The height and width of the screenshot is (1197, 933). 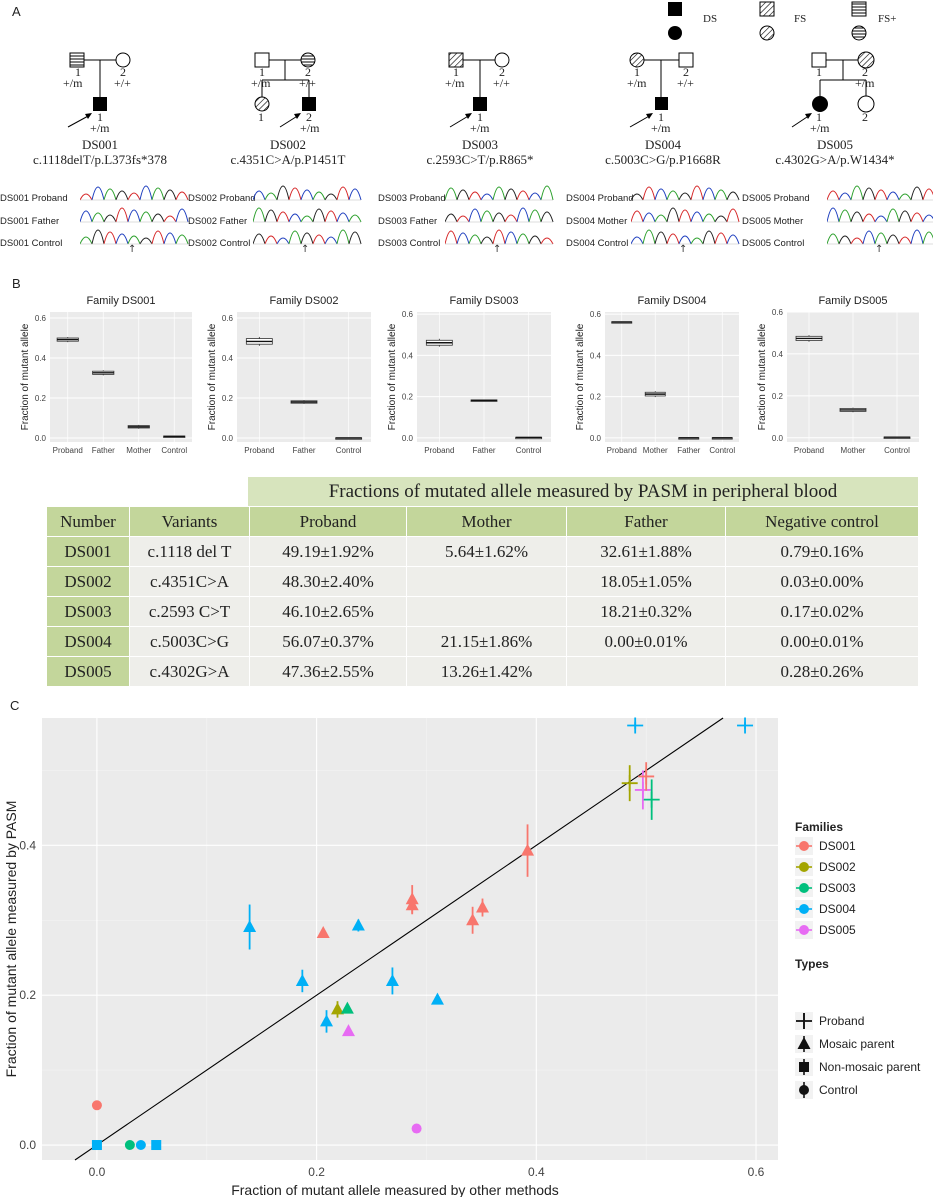 I want to click on trace-label: DS001 Proband, so click(x=34, y=198).